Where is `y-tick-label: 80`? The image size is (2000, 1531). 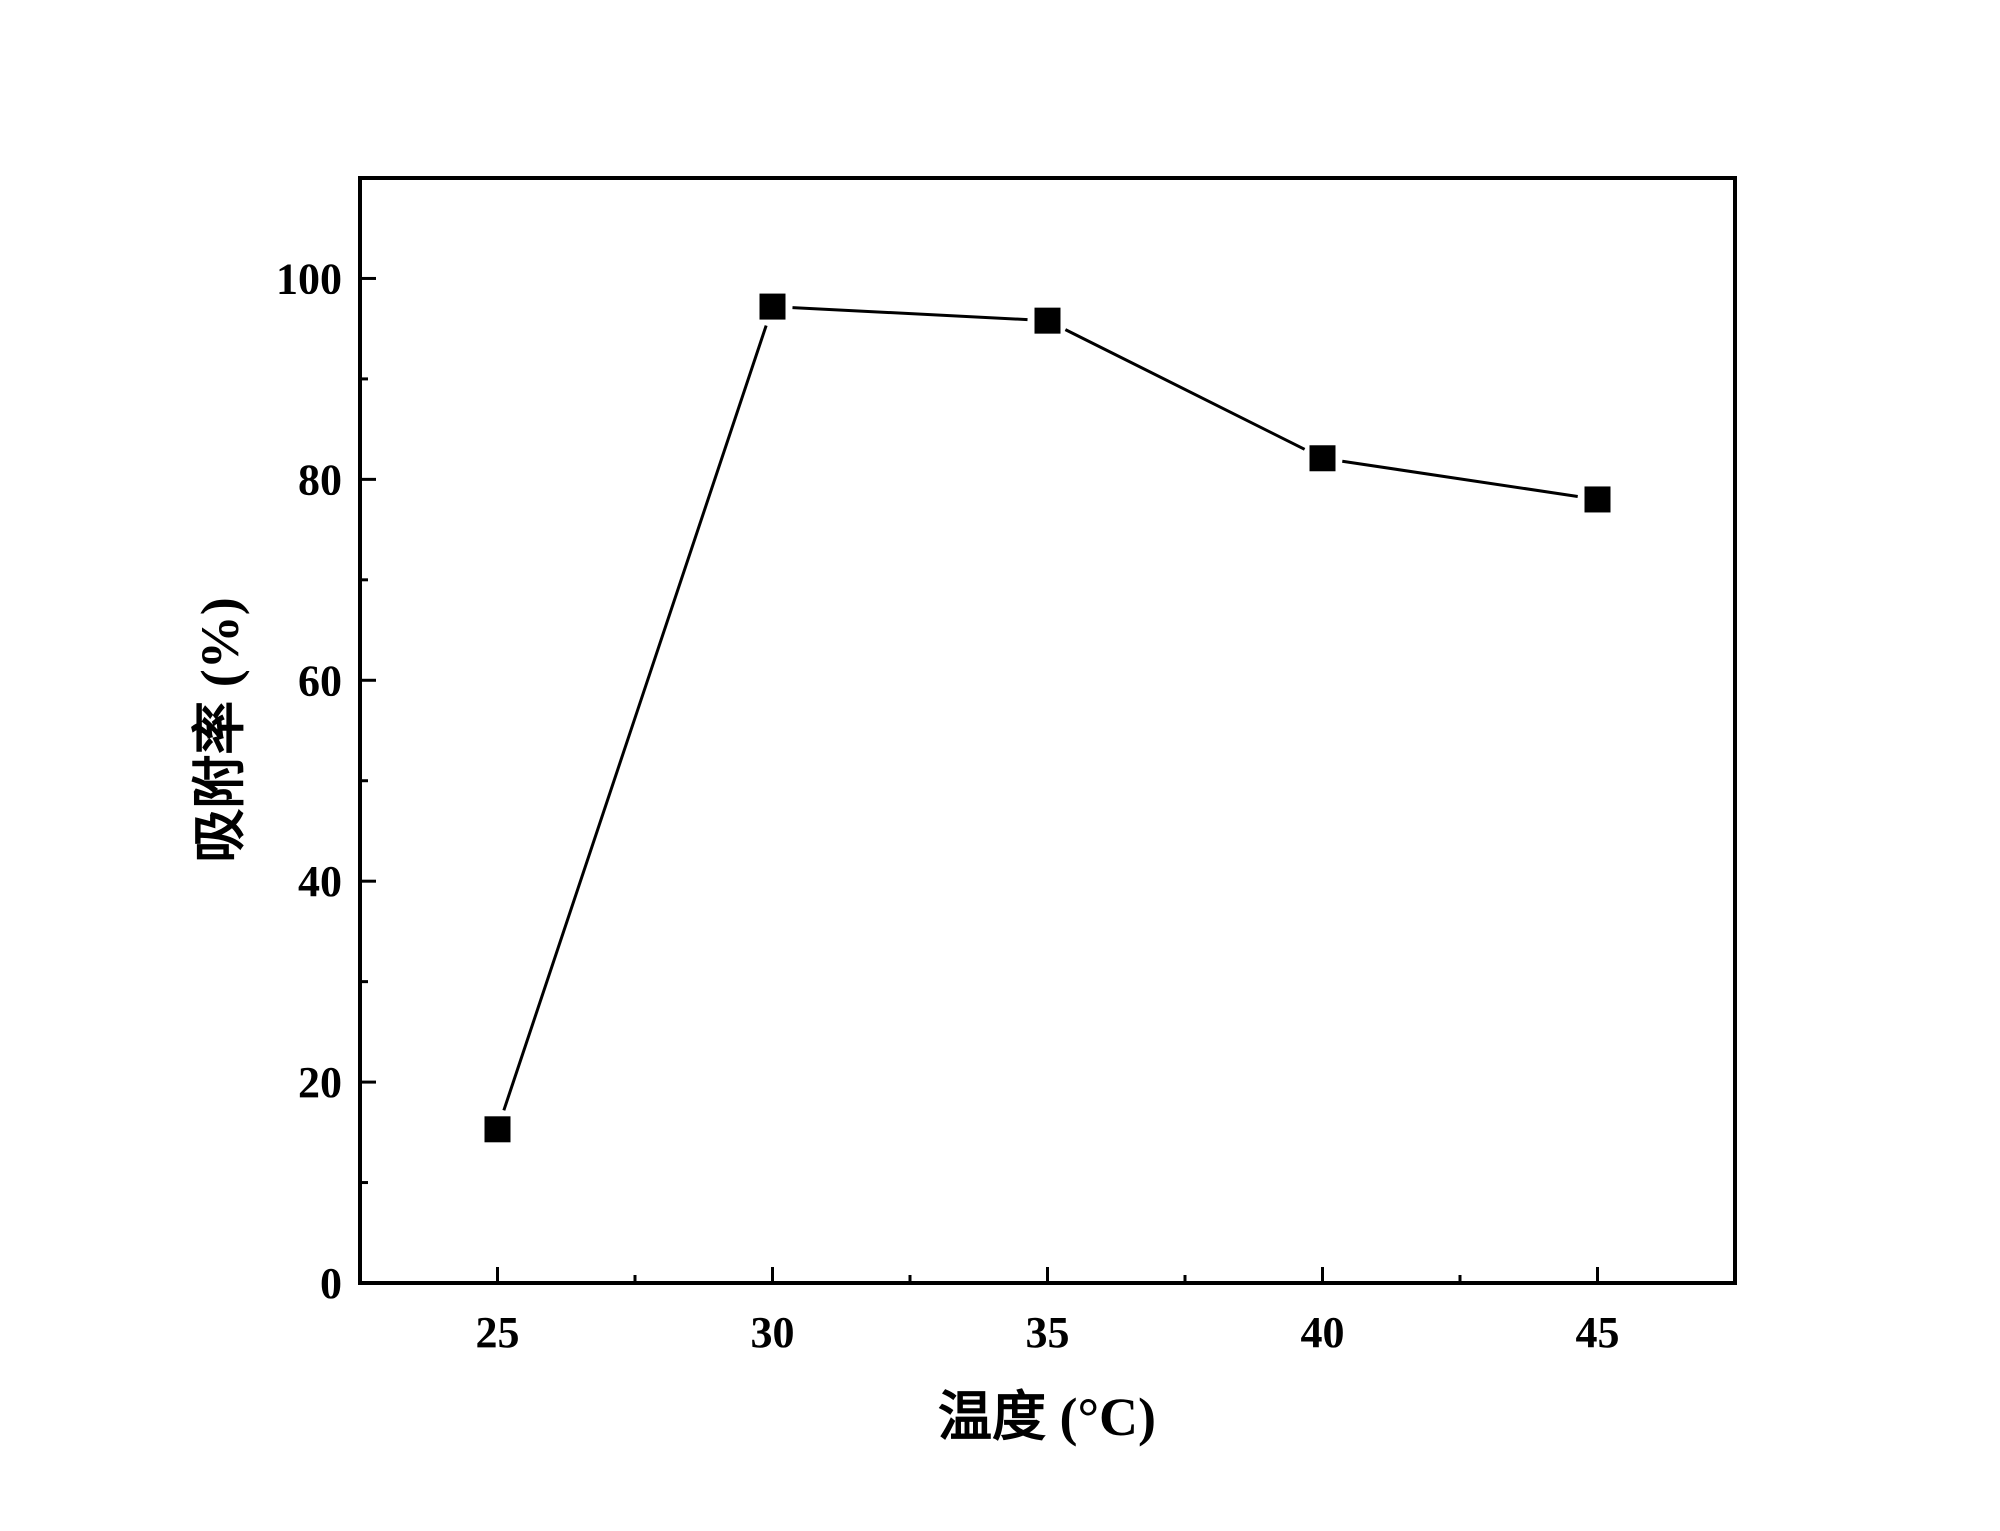 y-tick-label: 80 is located at coordinates (320, 479).